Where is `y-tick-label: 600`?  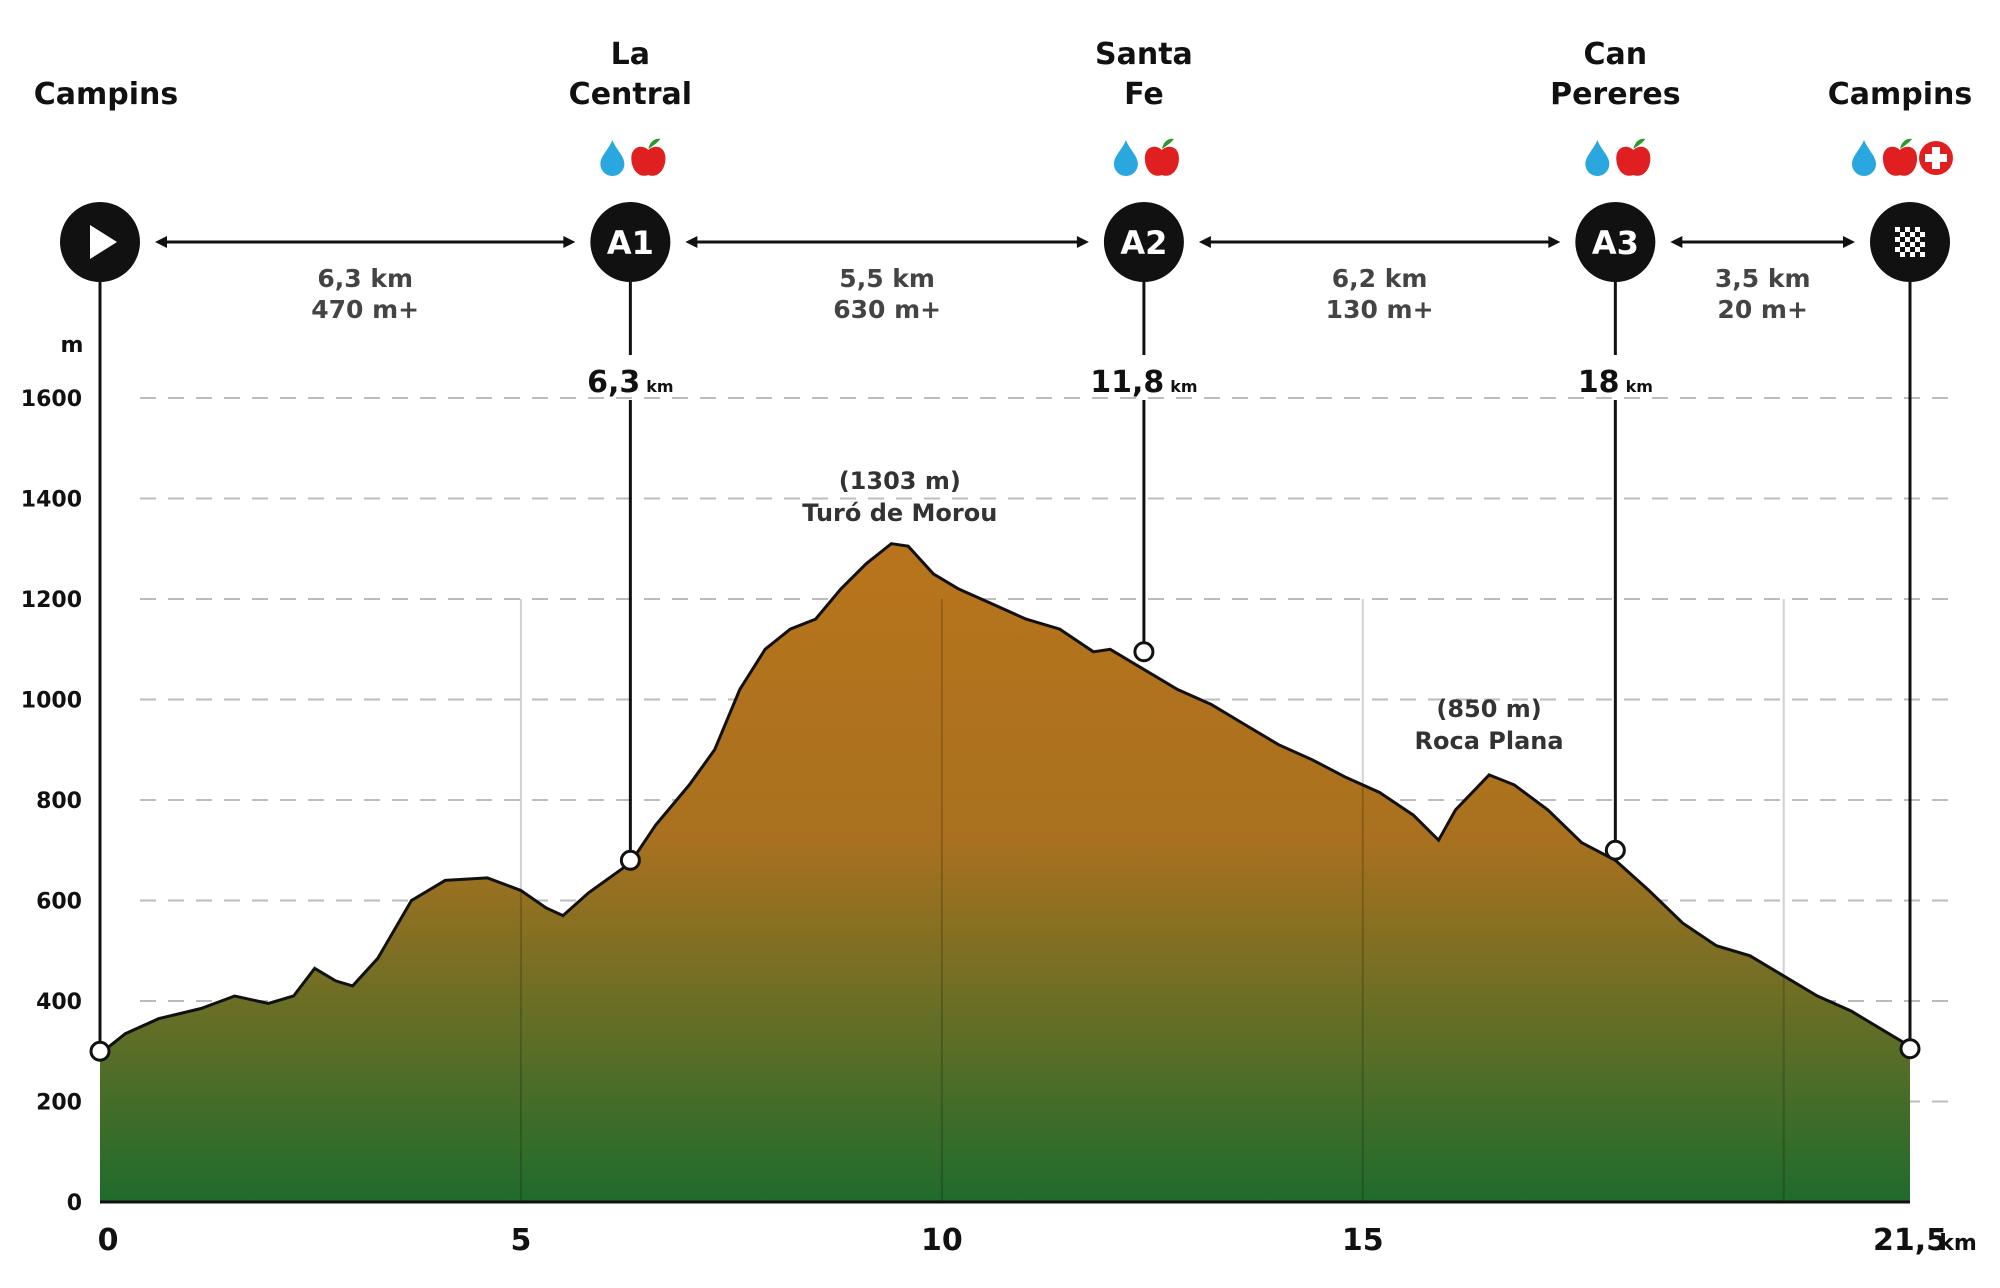 y-tick-label: 600 is located at coordinates (59, 902).